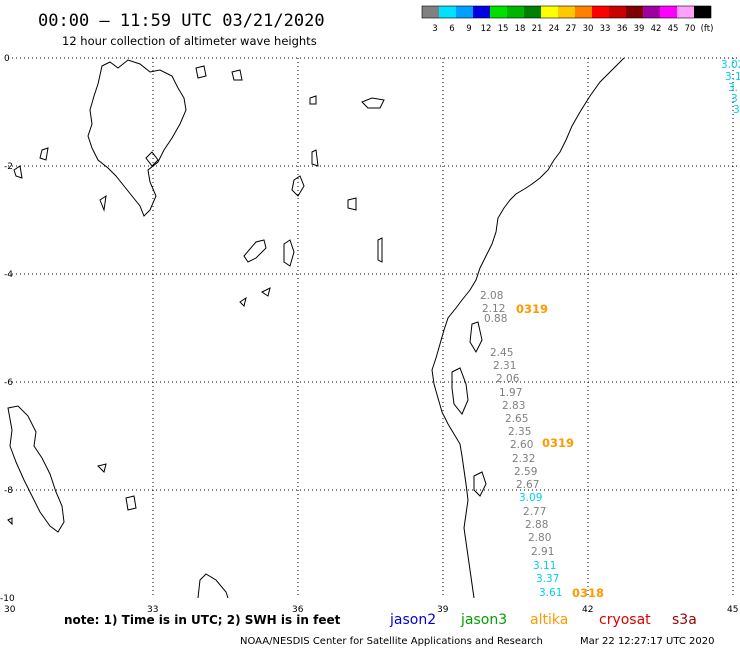 This screenshot has height=650, width=740. I want to click on legend-tick-label: 36, so click(622, 29).